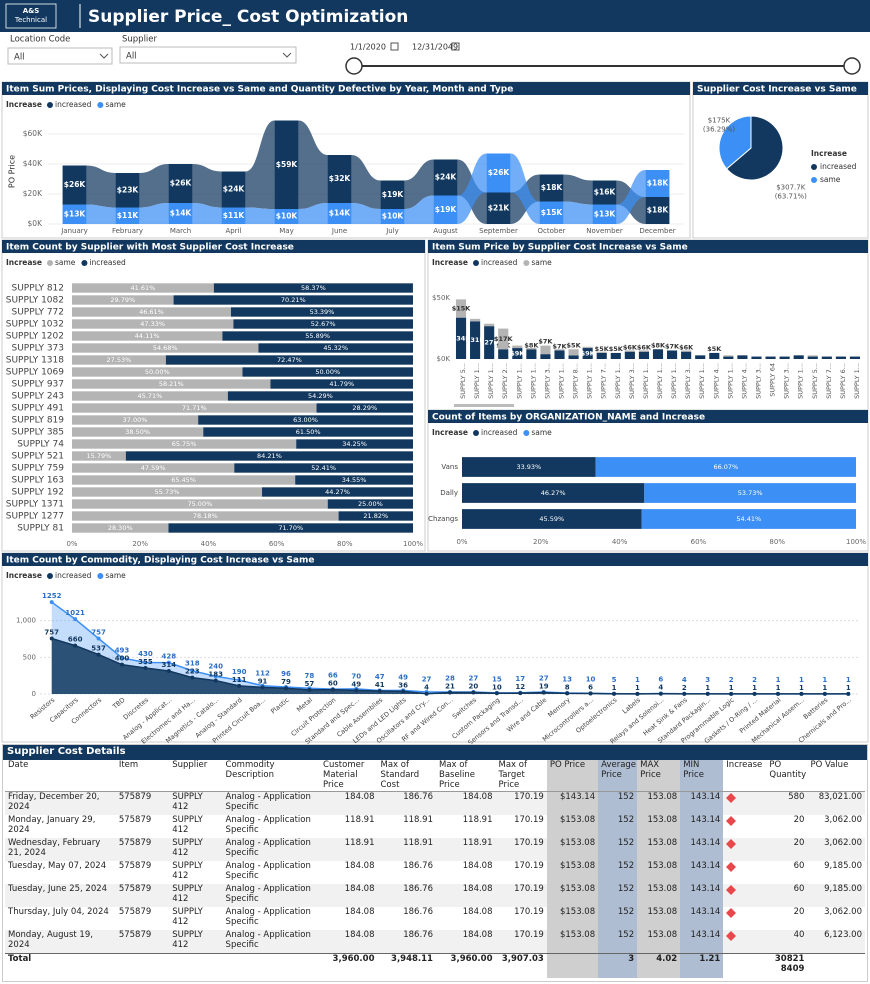 The image size is (870, 984). I want to click on data-label: 15.79%, so click(99, 456).